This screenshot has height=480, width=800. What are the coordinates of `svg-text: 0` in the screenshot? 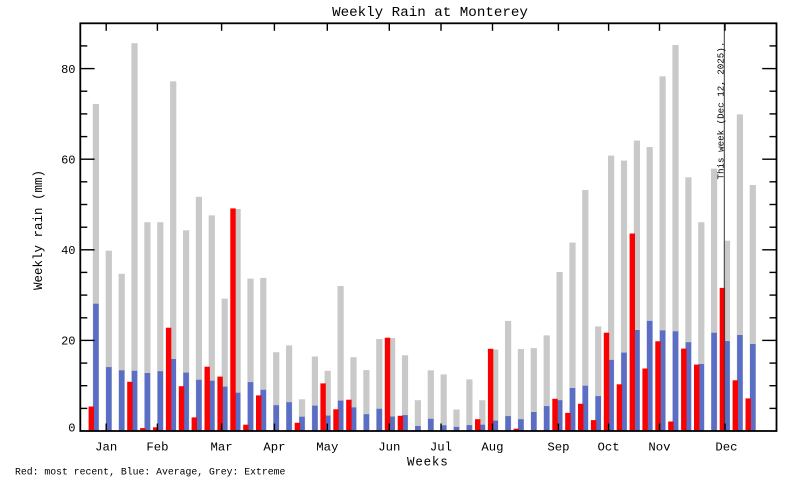 It's located at (71, 429).